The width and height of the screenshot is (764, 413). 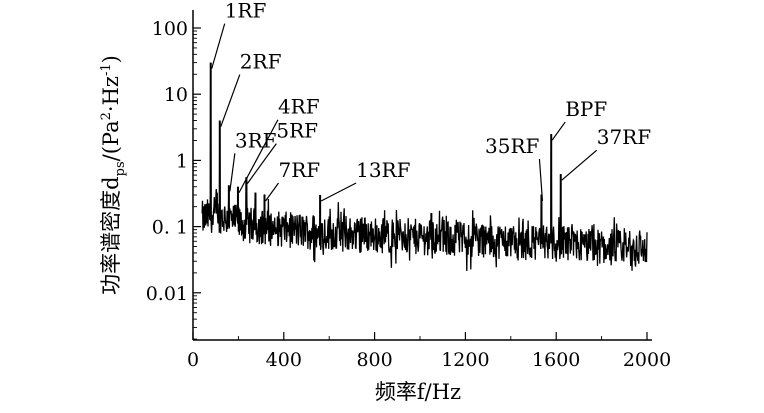 I want to click on annotation-label: 7RF, so click(x=300, y=170).